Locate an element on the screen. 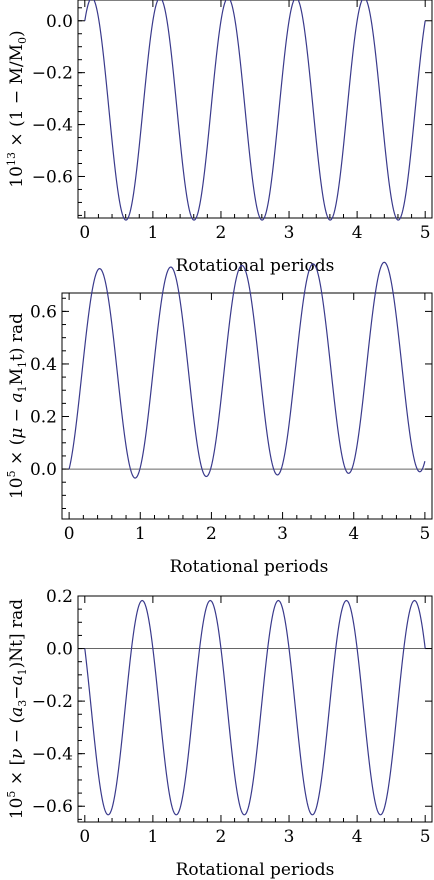 The image size is (434, 880). y-axis-label: 105 × (μ − a1M1t) rad is located at coordinates (17, 406).